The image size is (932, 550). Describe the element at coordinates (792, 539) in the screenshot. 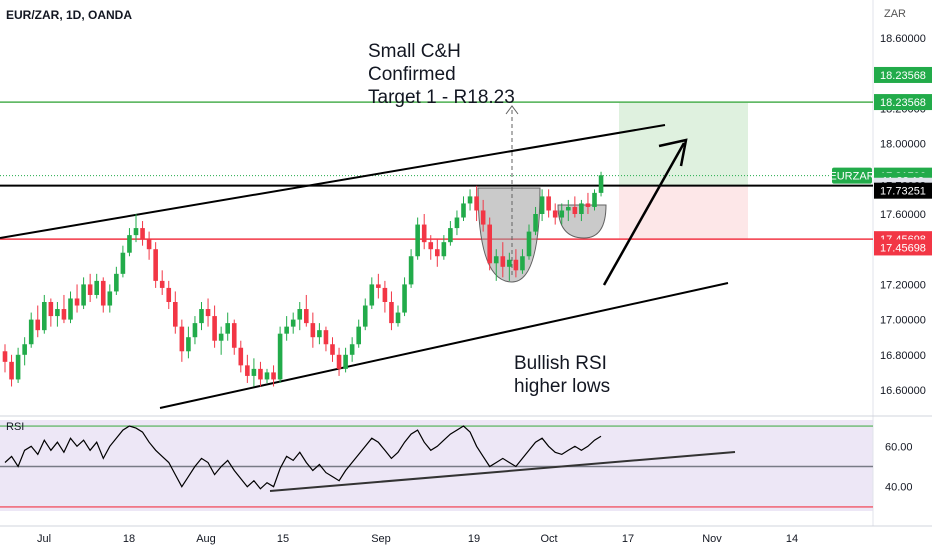

I see `time-tick: 14` at that location.